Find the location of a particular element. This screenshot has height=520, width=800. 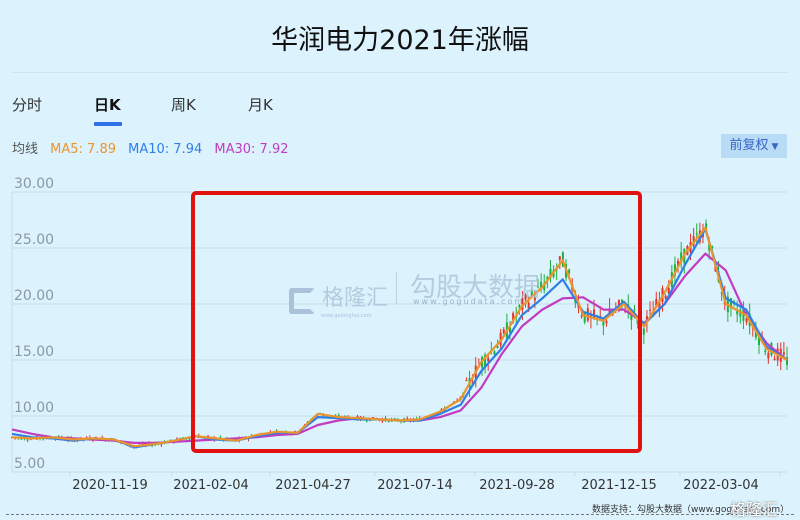

x-tick-label: 2022-03-04 is located at coordinates (721, 485).